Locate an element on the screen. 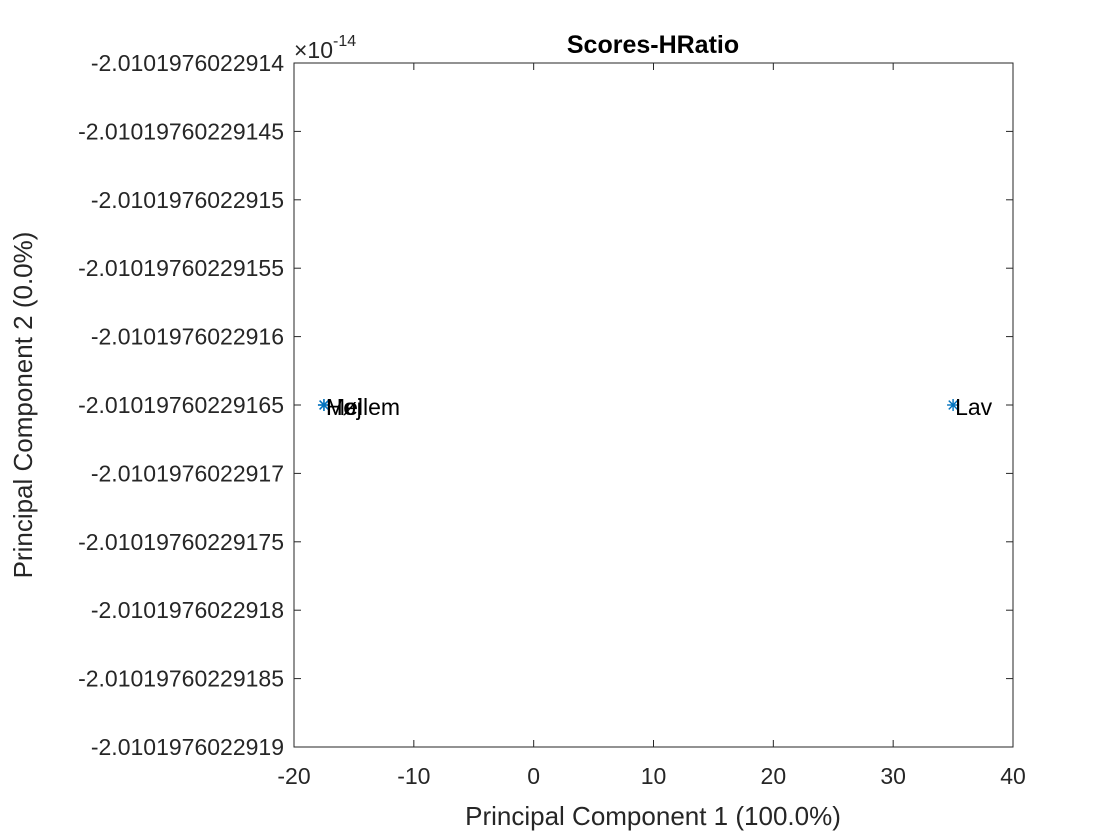 This screenshot has width=1120, height=840. chart-title: Scores-HRatio is located at coordinates (653, 45).